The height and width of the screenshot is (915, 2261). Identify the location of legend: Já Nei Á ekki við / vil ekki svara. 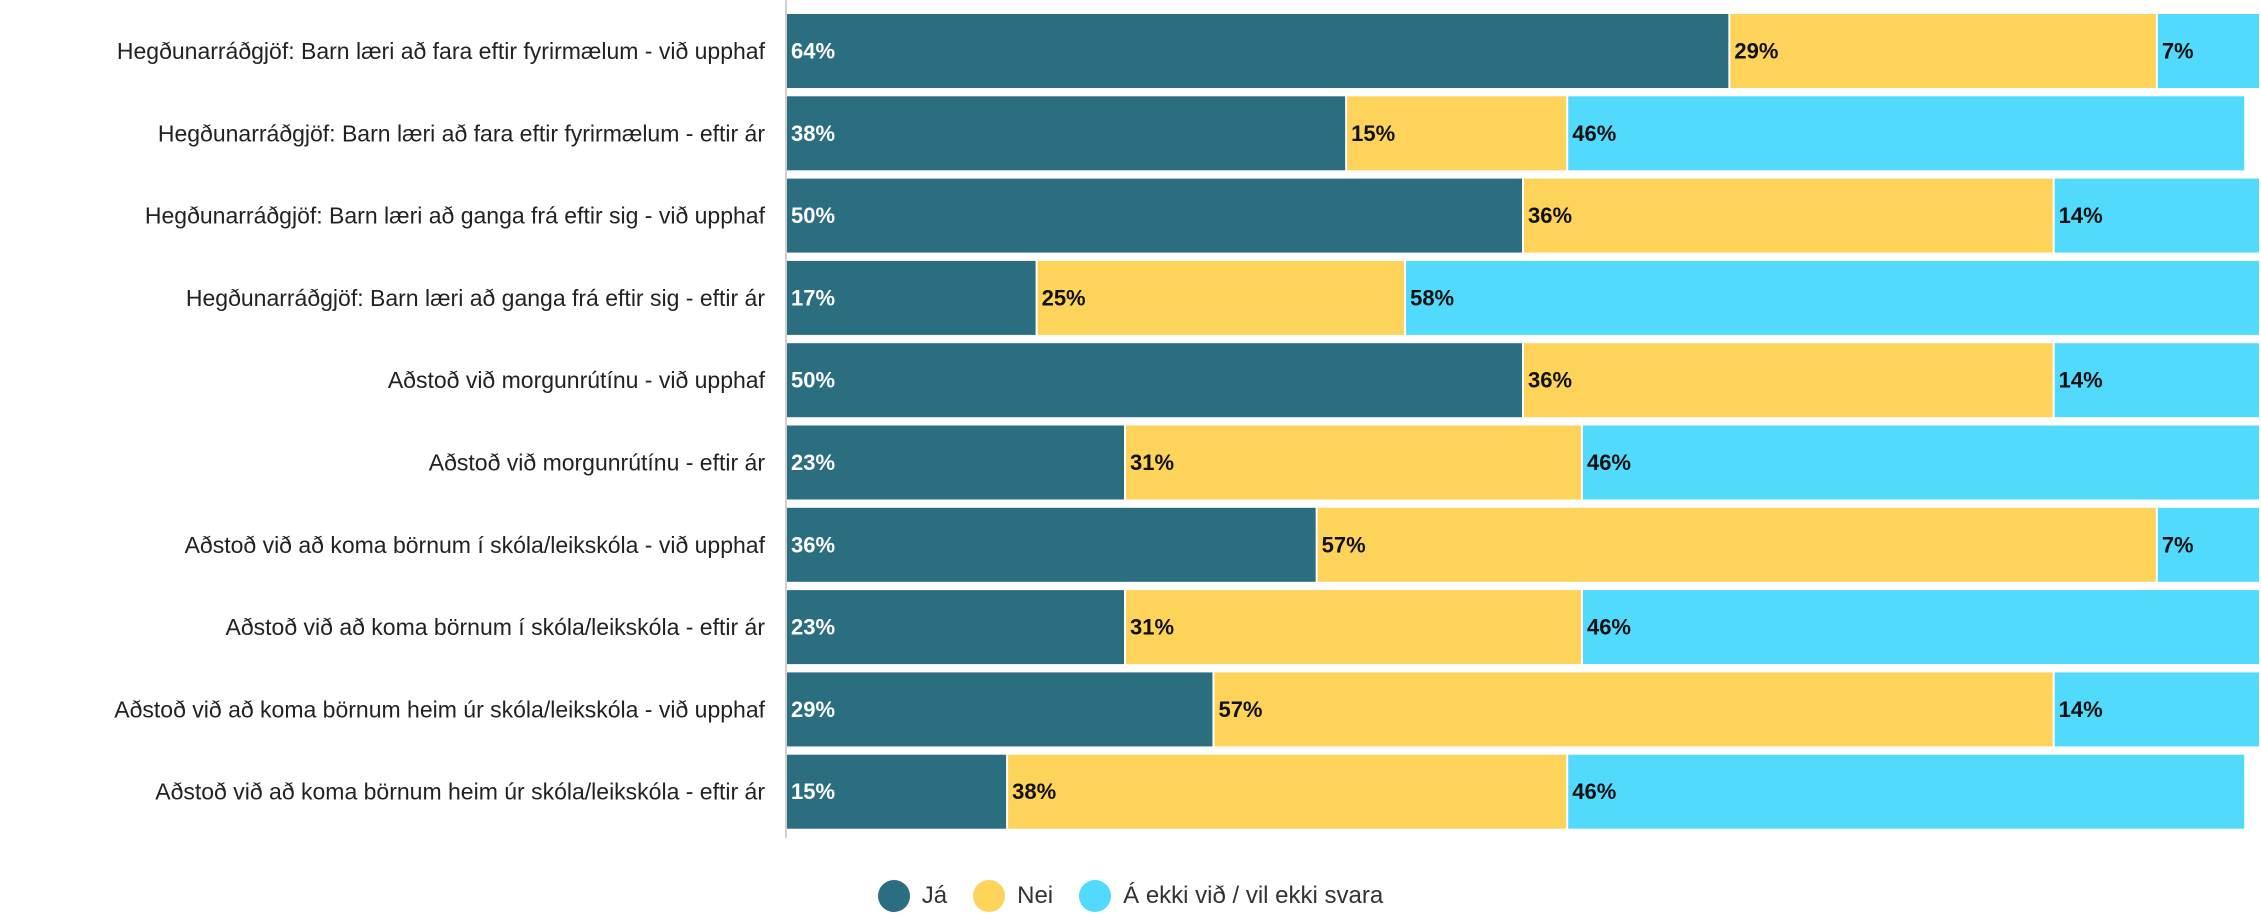
(1130, 896).